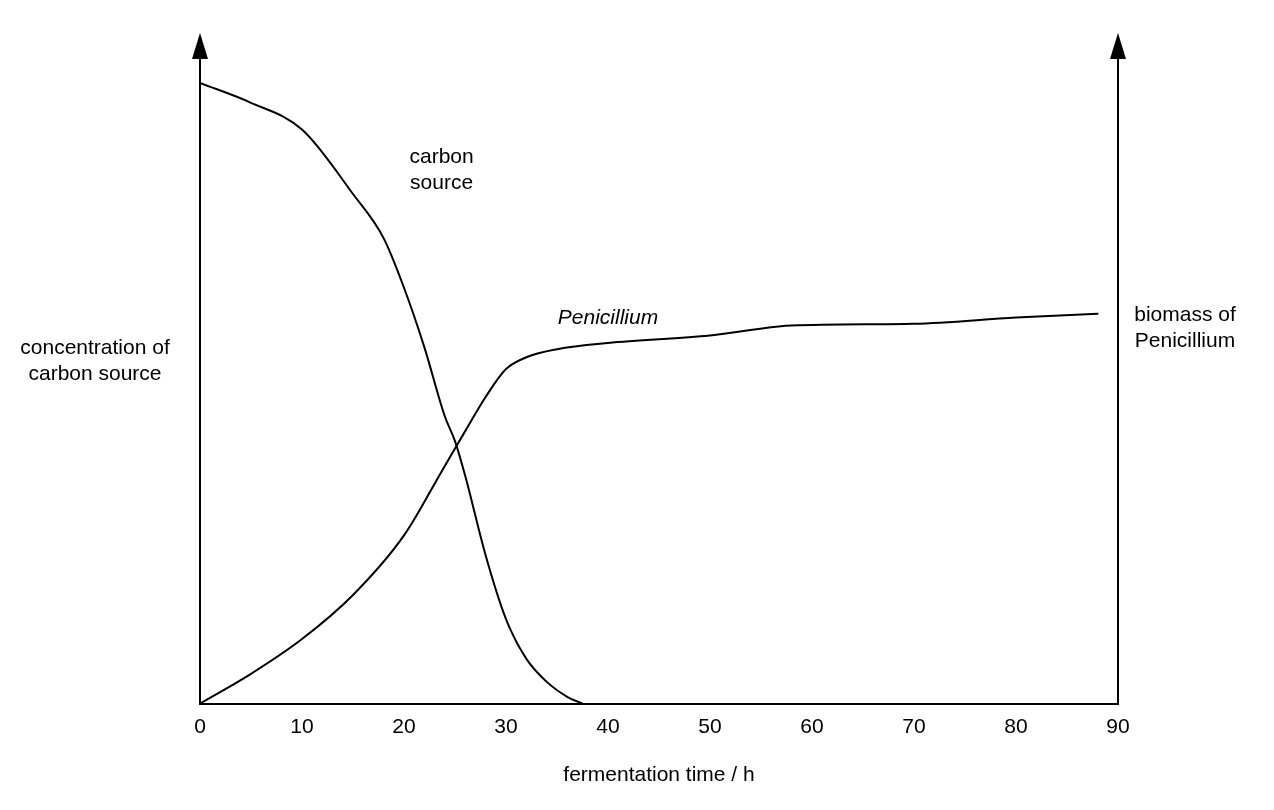  Describe the element at coordinates (1118, 725) in the screenshot. I see `x-tick-label: 90` at that location.